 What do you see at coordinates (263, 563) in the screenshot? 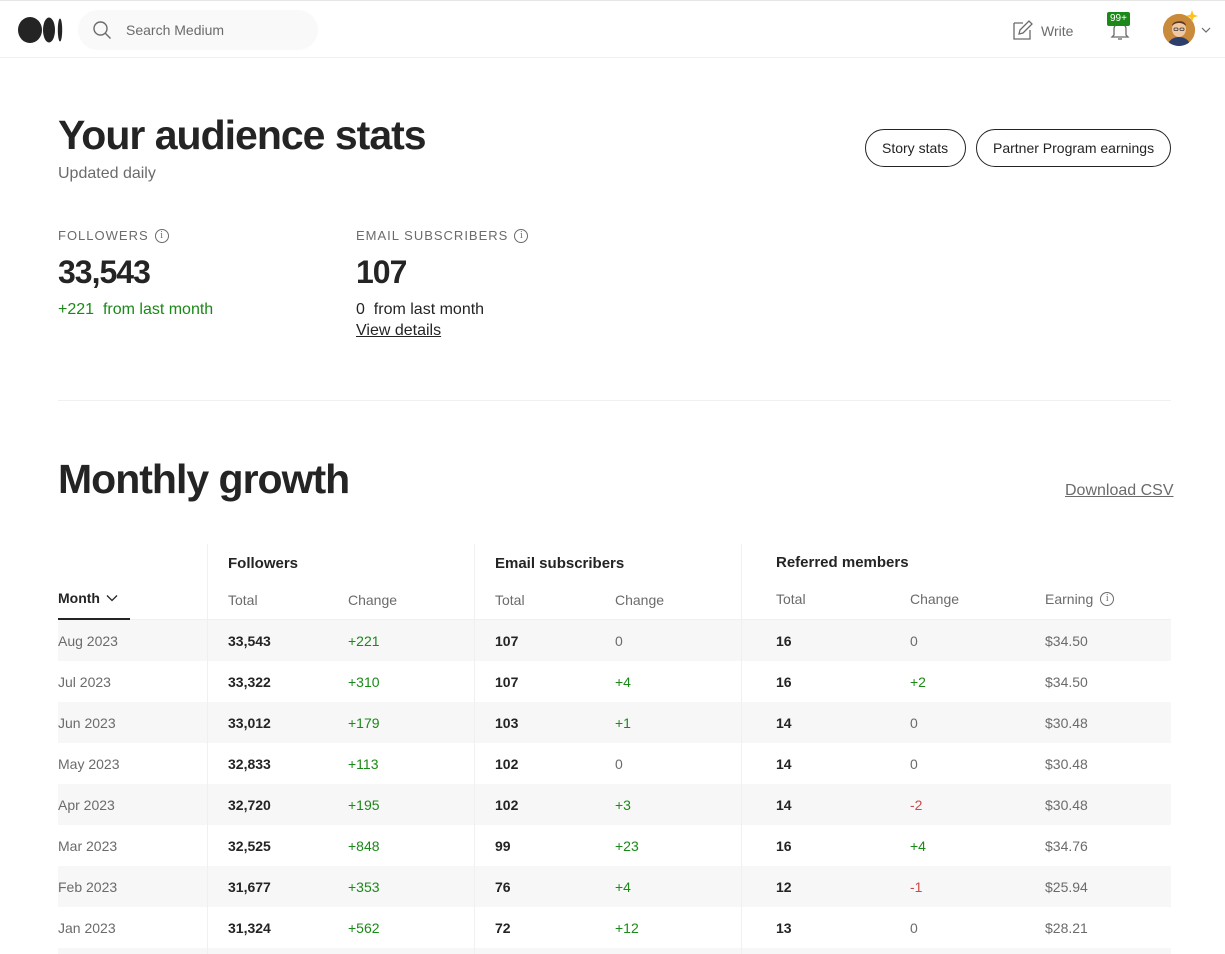
I see `followers-group-header: Followers` at bounding box center [263, 563].